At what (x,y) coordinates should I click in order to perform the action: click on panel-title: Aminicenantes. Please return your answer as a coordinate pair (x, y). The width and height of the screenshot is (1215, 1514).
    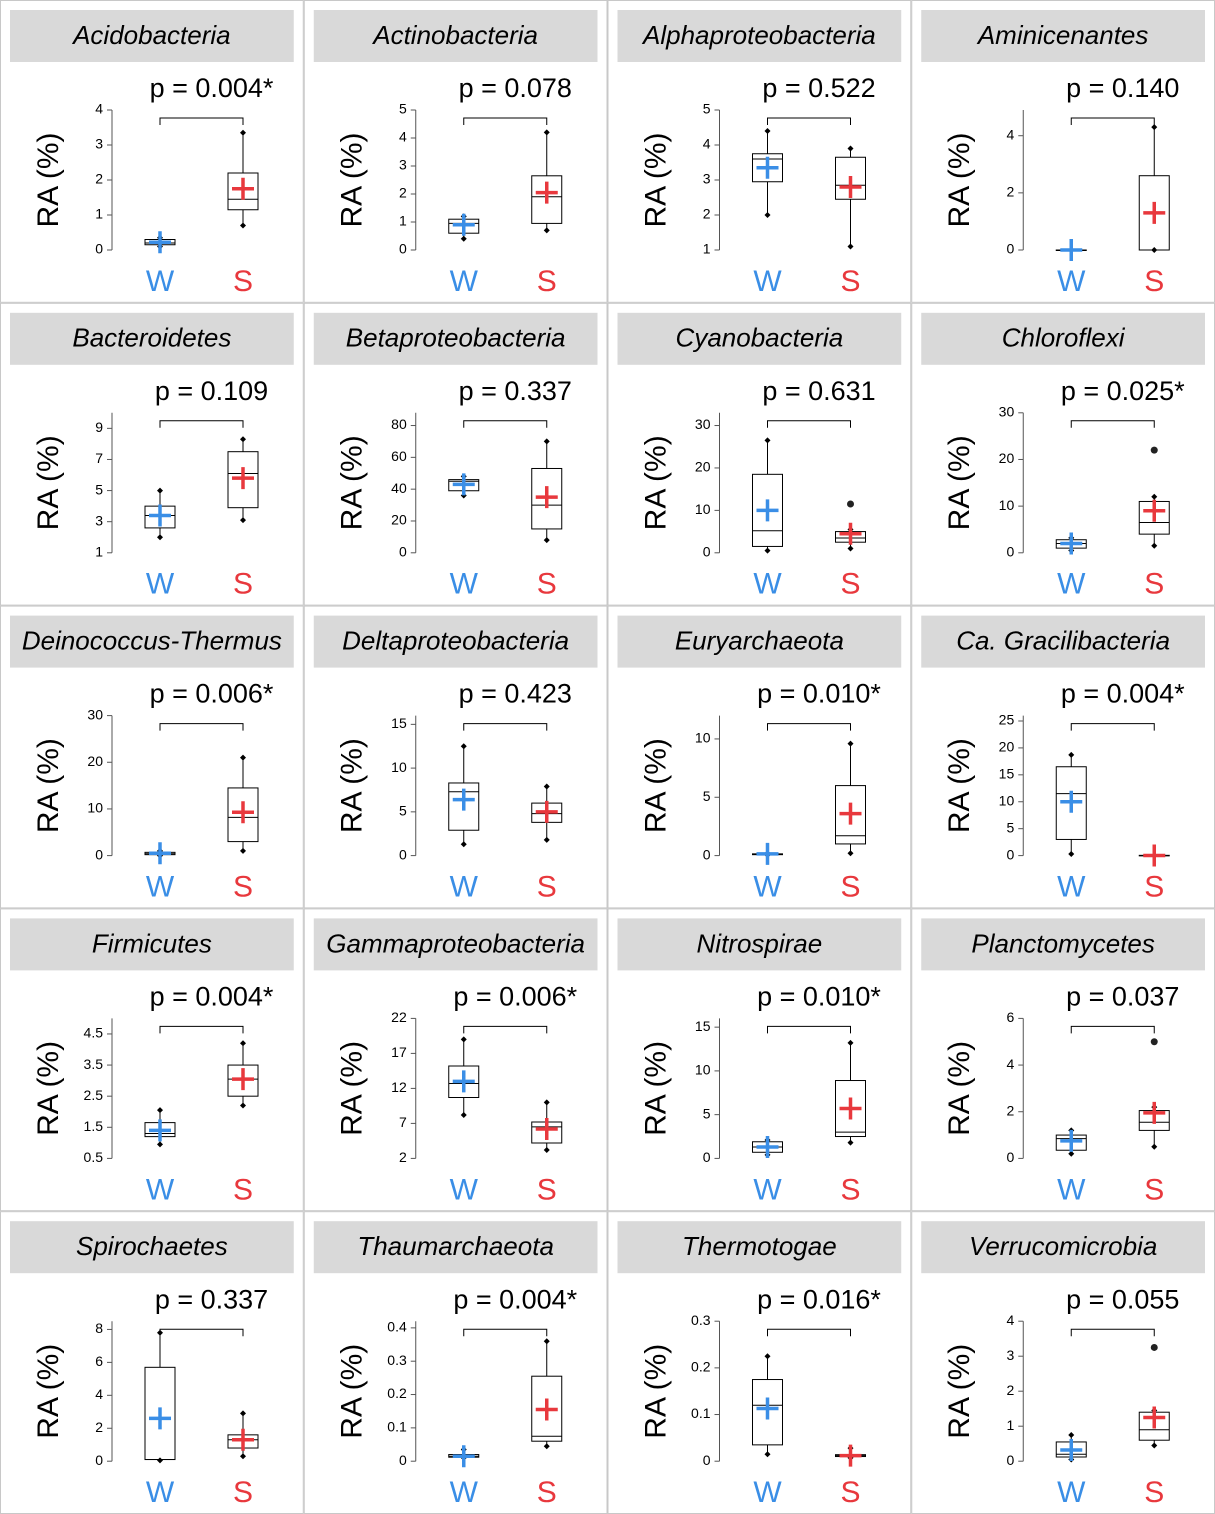
    Looking at the image, I should click on (1062, 35).